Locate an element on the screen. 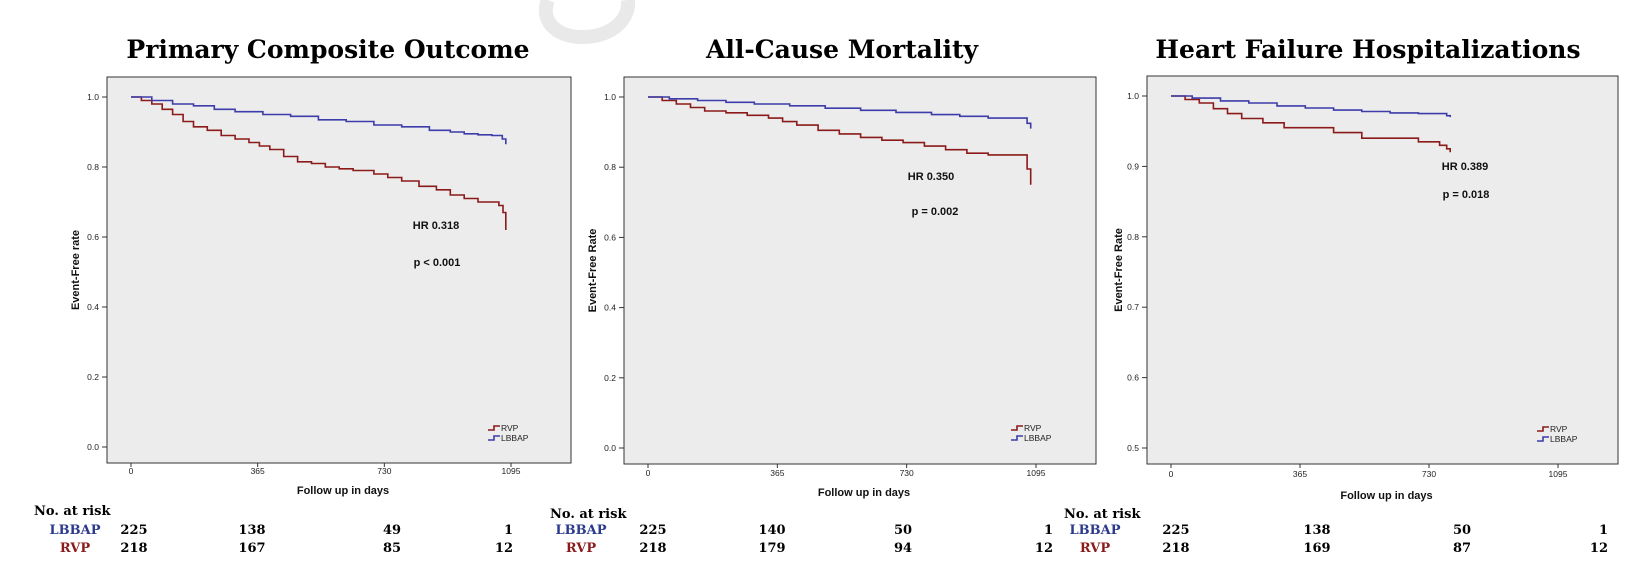 The height and width of the screenshot is (577, 1648). watermark-arc is located at coordinates (587, 22).